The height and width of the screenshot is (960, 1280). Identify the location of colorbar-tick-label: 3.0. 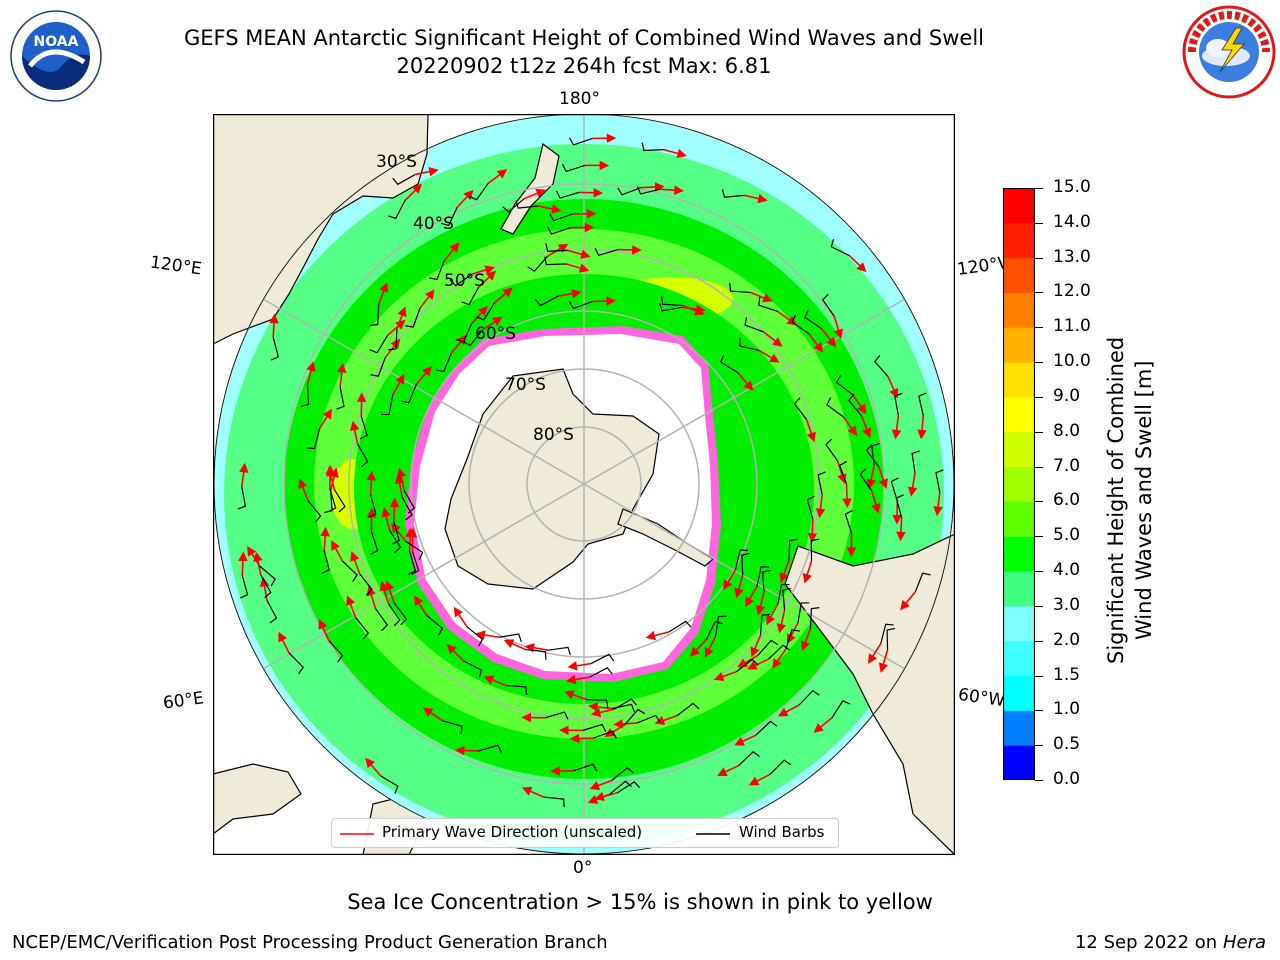
(1067, 604).